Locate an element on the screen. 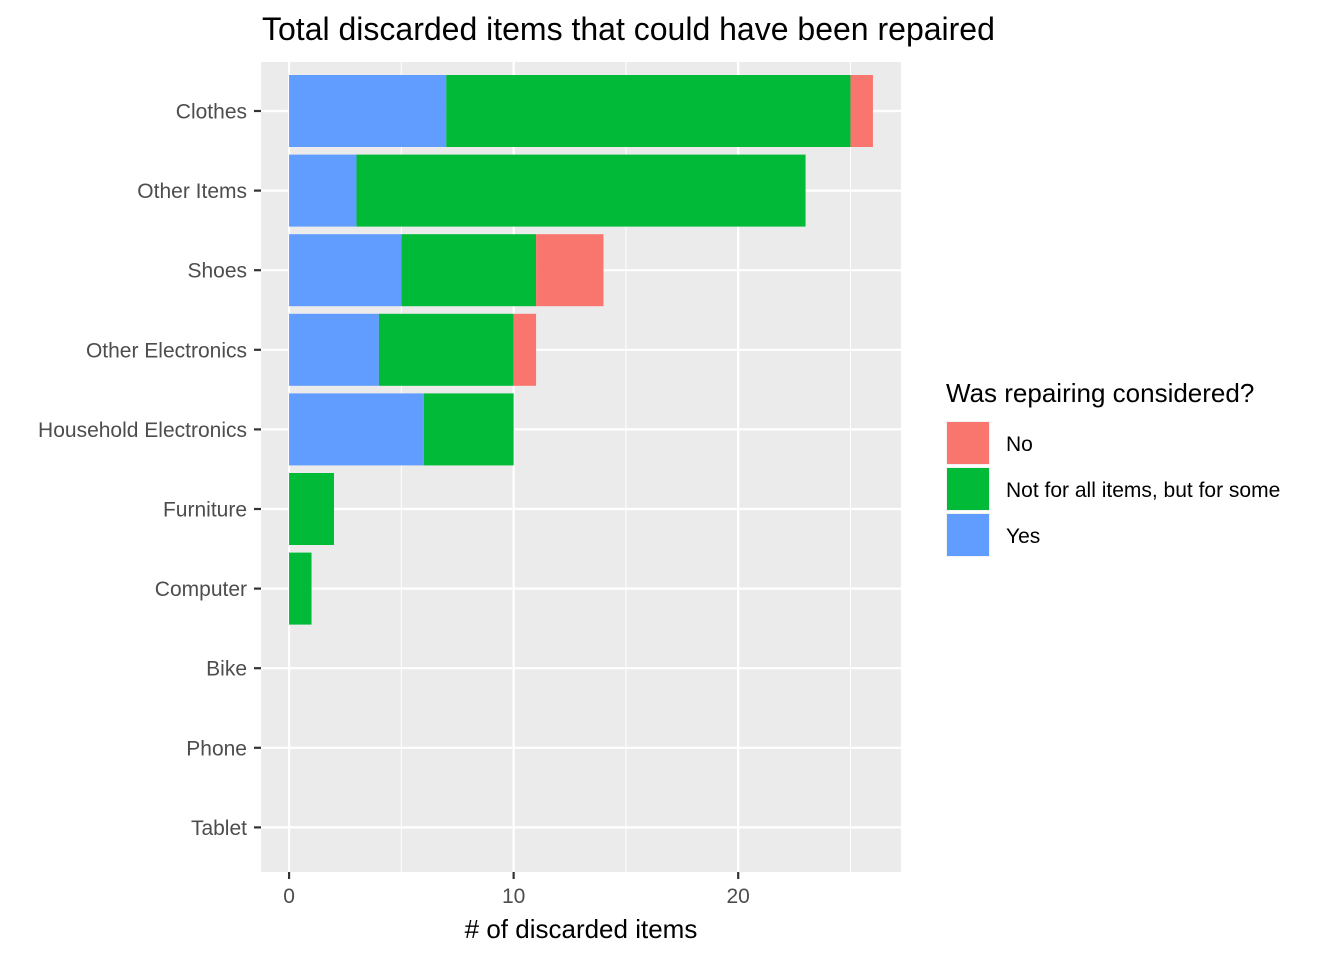  y-tick-label: Other Electronics is located at coordinates (166, 350).